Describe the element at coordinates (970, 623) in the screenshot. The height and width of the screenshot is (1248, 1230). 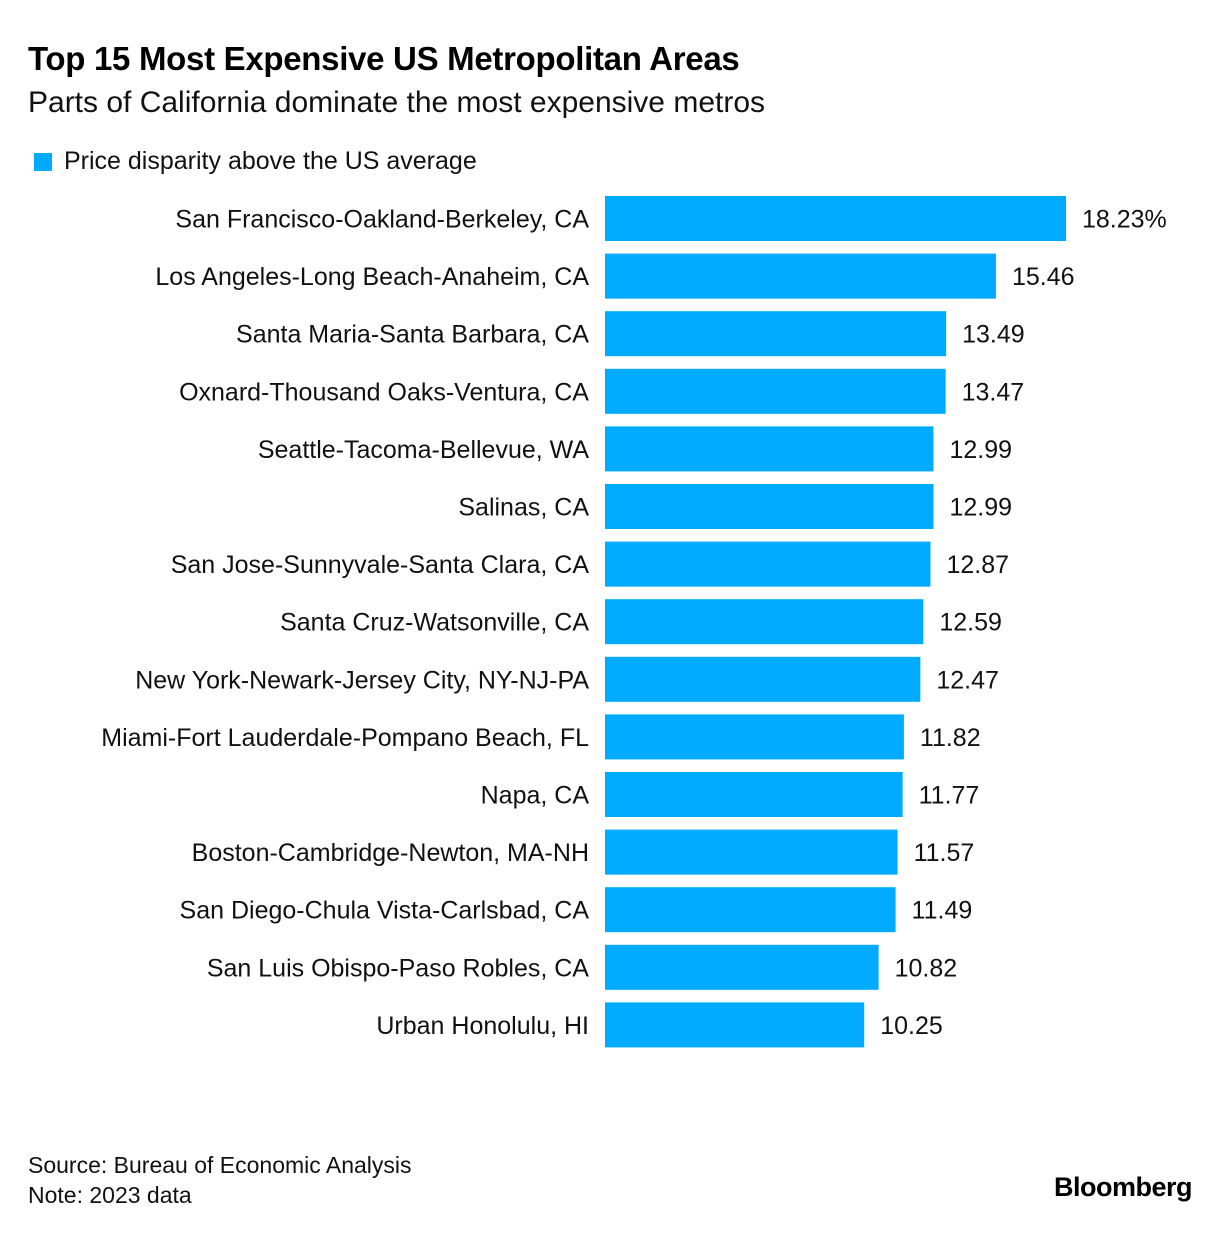
I see `value-label: 12.59` at that location.